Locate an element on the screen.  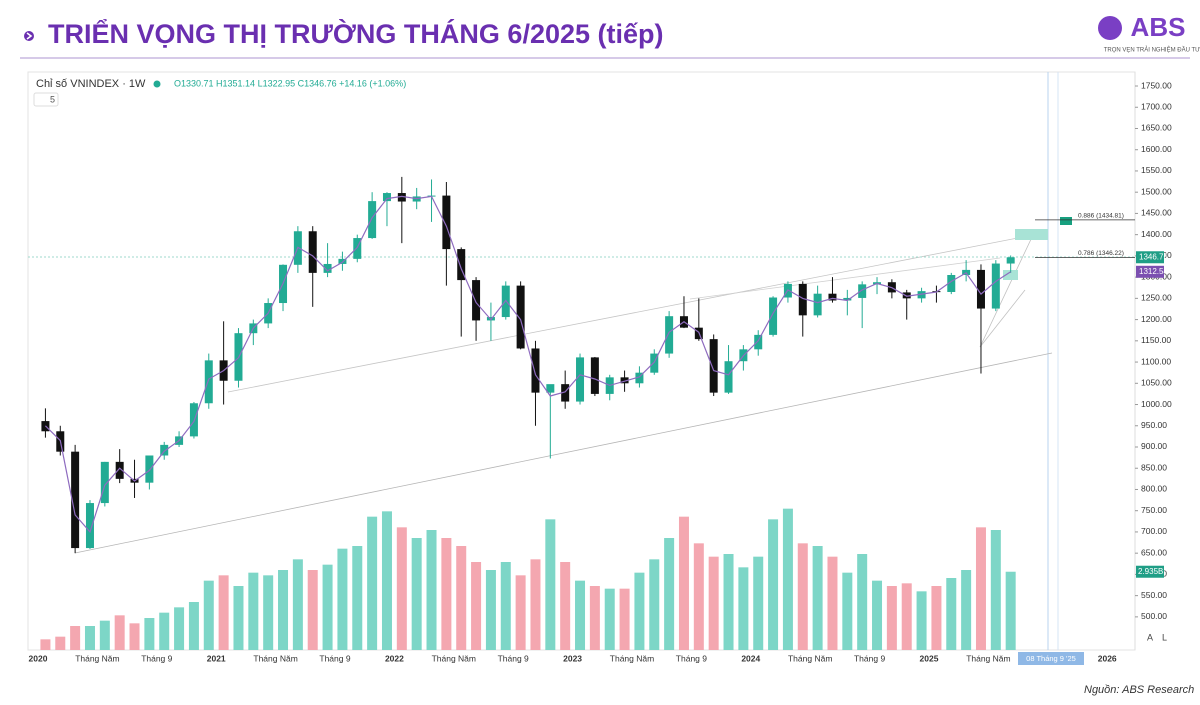
y-tick-label: 1700.00 is located at coordinates (1156, 106).